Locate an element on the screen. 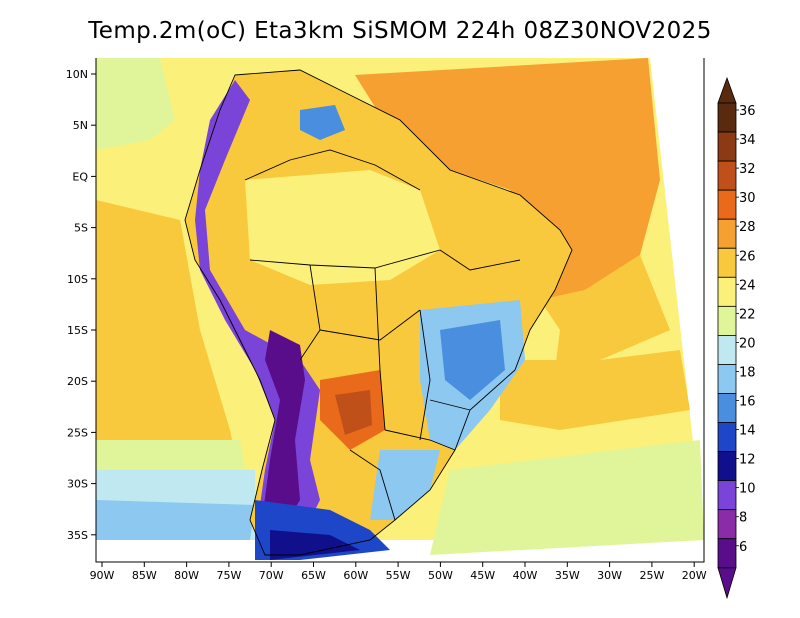  colorbar-label: 26 is located at coordinates (747, 256).